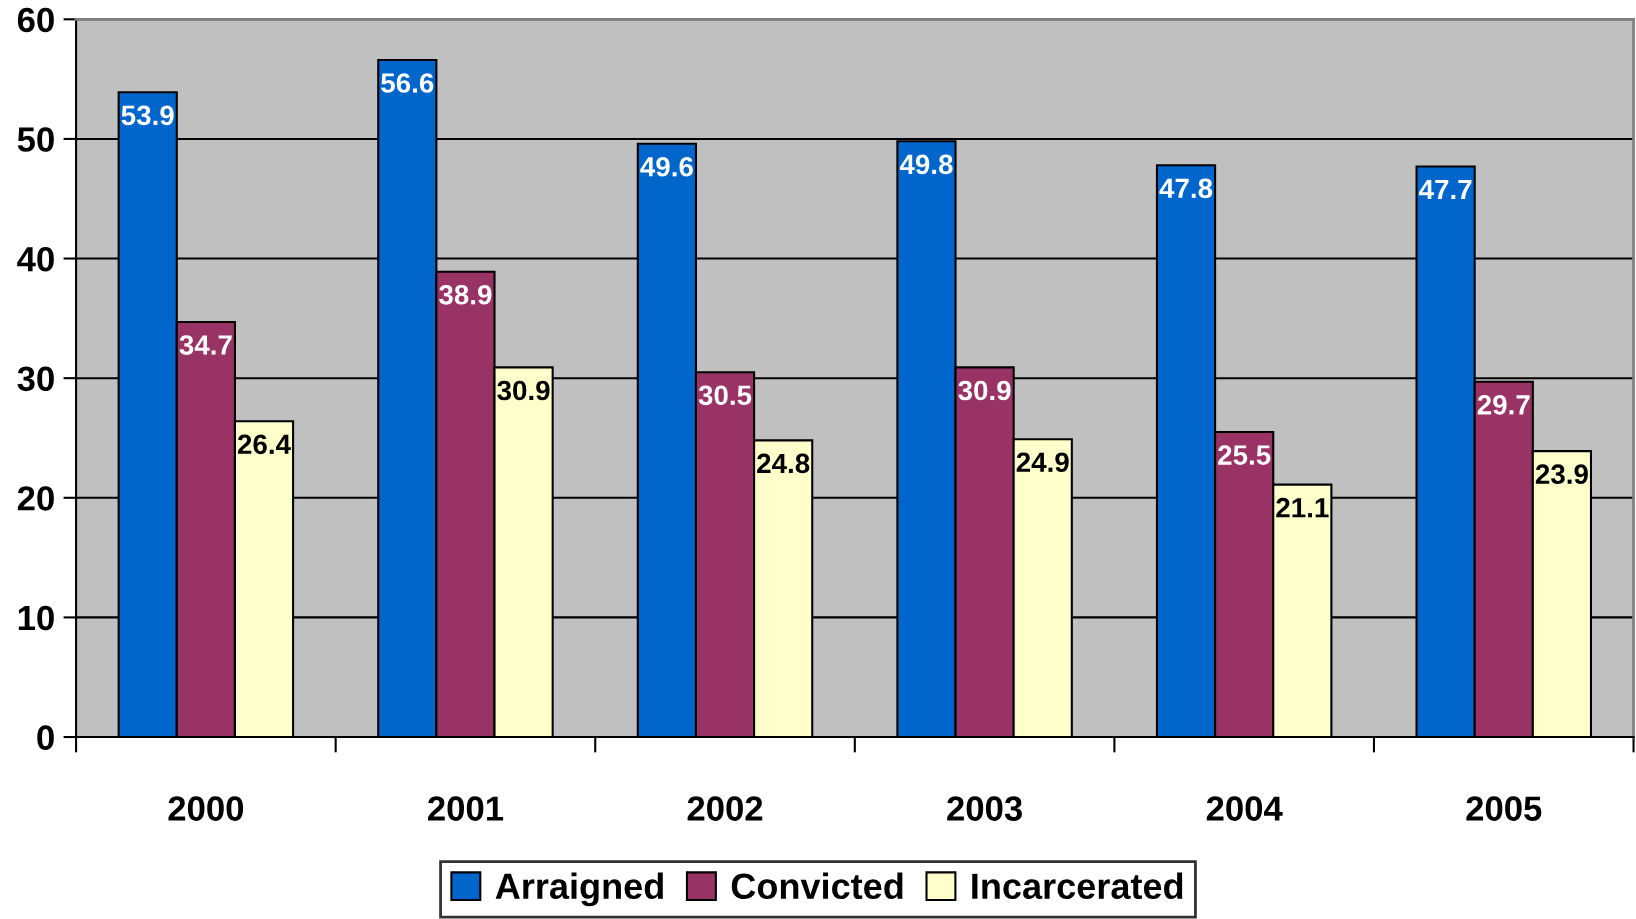  What do you see at coordinates (666, 166) in the screenshot?
I see `data-label: 49.6` at bounding box center [666, 166].